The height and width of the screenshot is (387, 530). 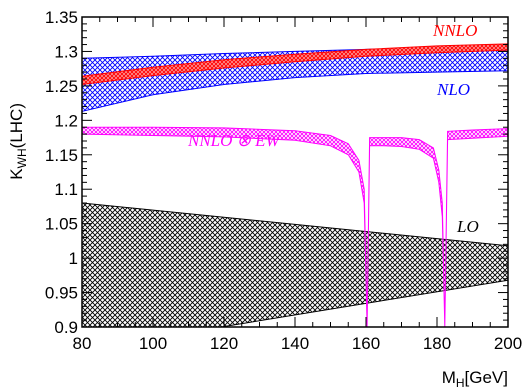 What do you see at coordinates (486, 377) in the screenshot?
I see `x-axis-title-unit: [GeV]` at bounding box center [486, 377].